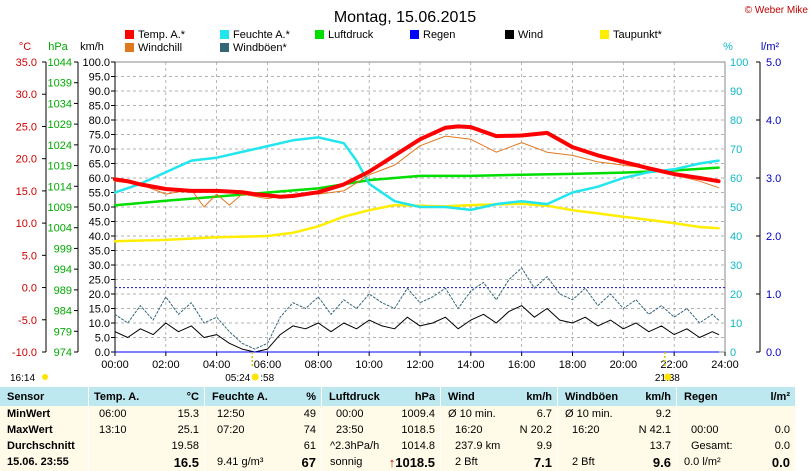 This screenshot has height=471, width=810. I want to click on wind-tick: 100.0, so click(96, 63).